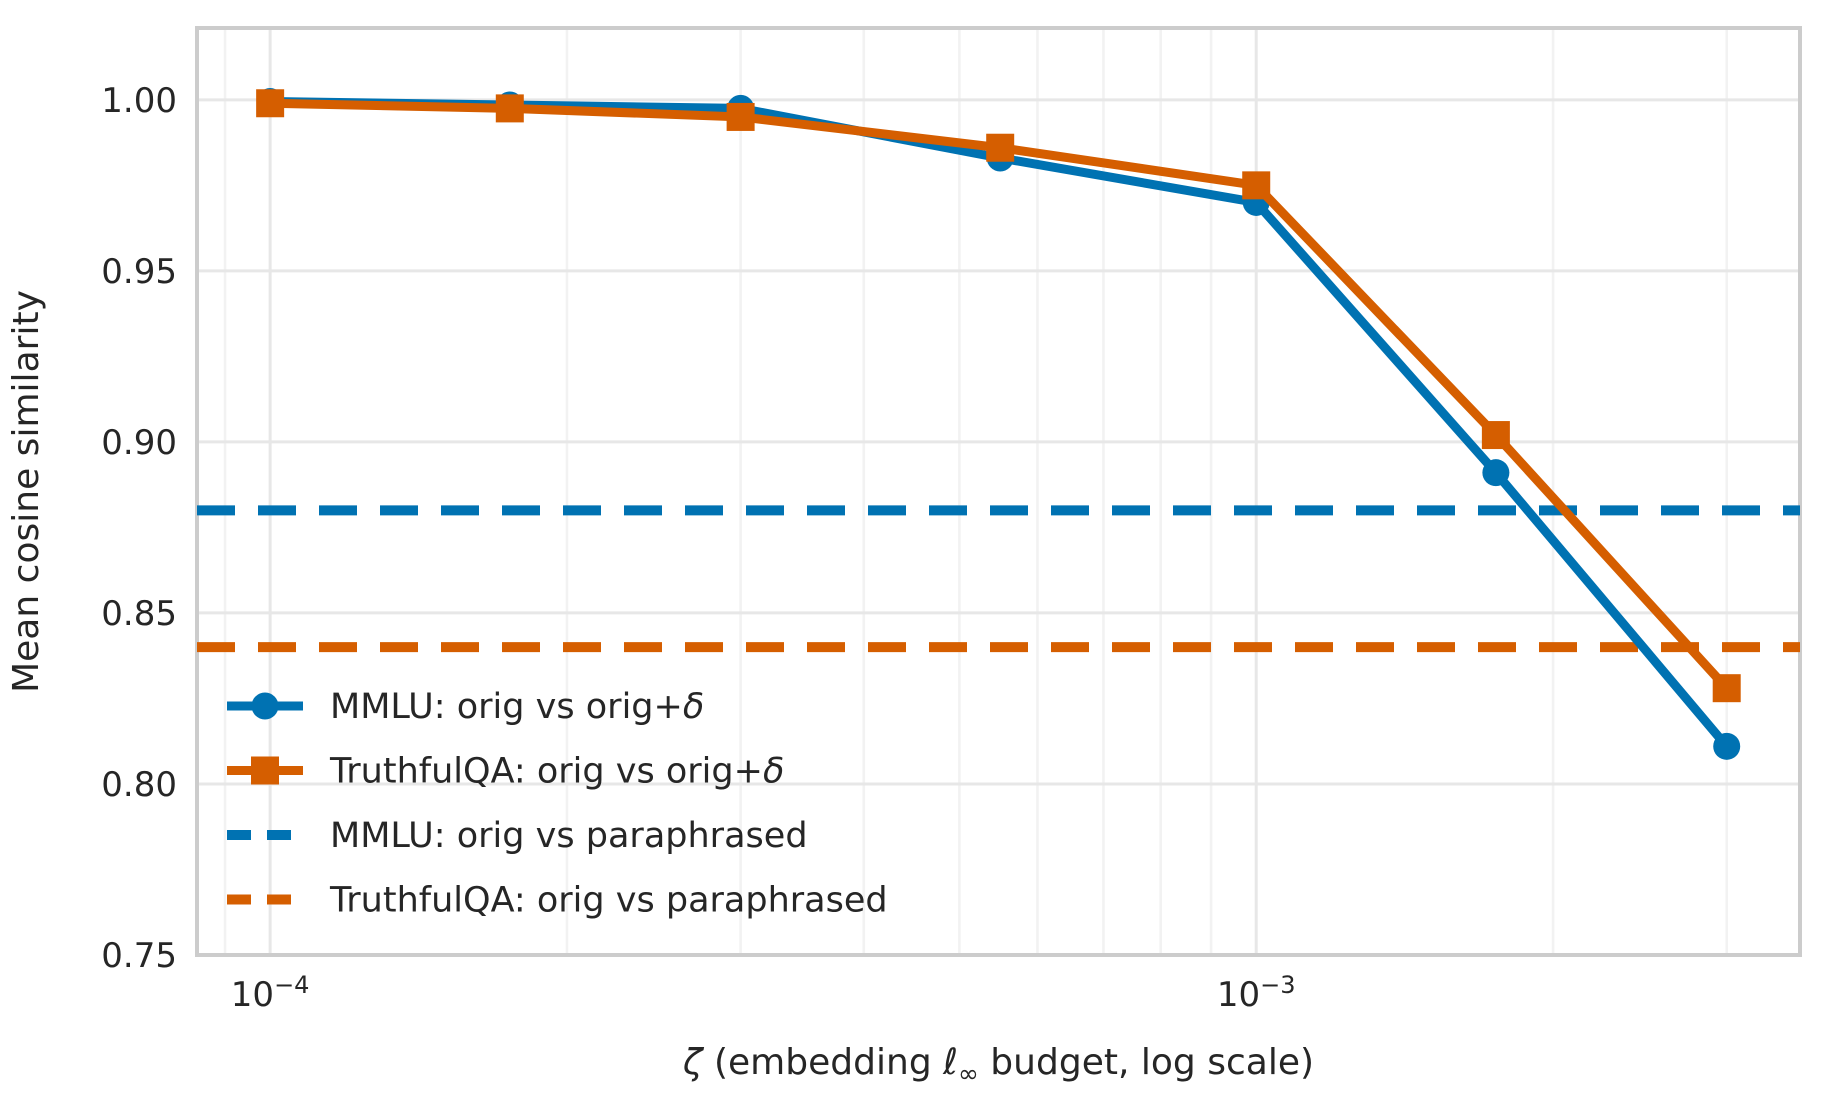 The width and height of the screenshot is (1830, 1110). Describe the element at coordinates (998, 579) in the screenshot. I see `baselines` at that location.